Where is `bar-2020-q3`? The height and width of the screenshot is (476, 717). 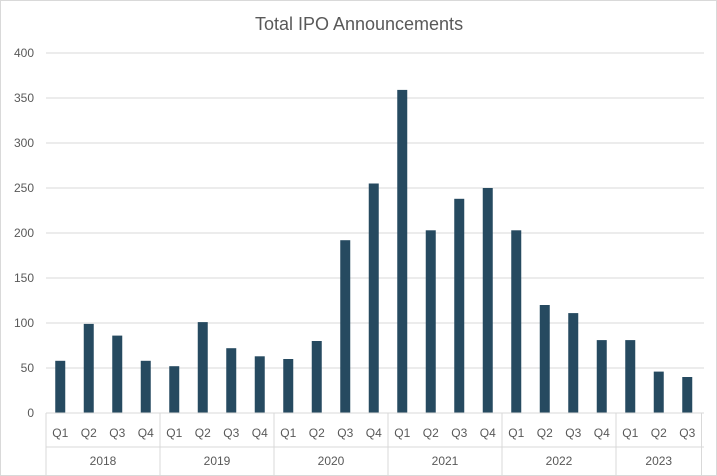
bar-2020-q3 is located at coordinates (345, 326).